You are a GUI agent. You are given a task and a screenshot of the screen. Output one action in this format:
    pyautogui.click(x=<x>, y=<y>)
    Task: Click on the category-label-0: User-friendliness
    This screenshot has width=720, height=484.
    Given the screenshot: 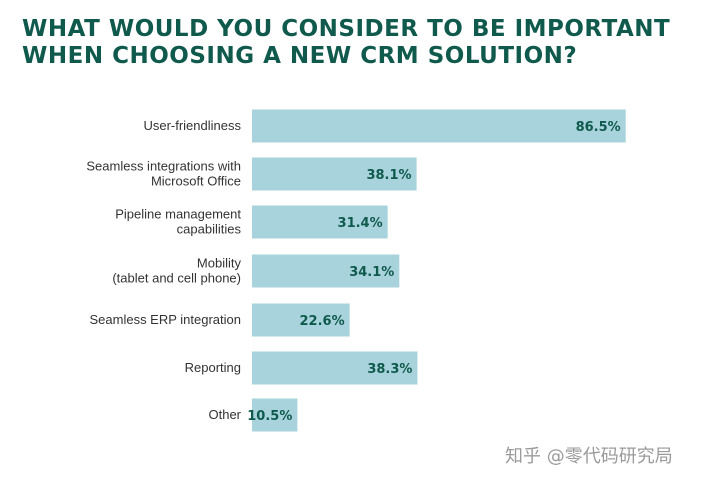 What is the action you would take?
    pyautogui.click(x=192, y=125)
    